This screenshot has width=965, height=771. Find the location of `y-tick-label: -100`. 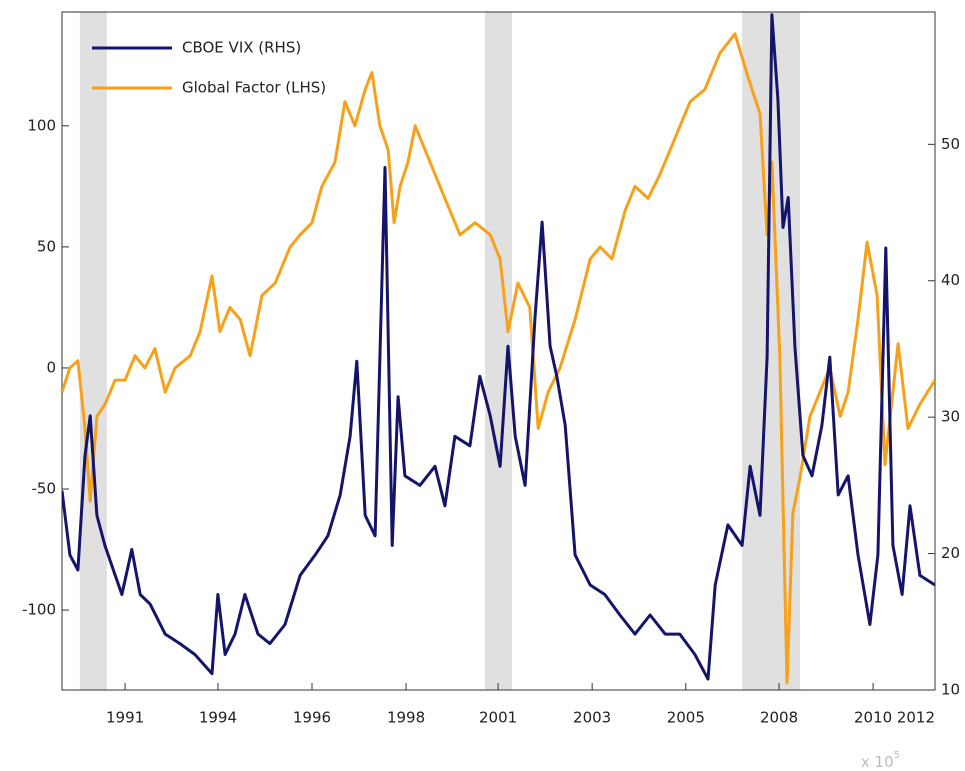

y-tick-label: -100 is located at coordinates (39, 610).